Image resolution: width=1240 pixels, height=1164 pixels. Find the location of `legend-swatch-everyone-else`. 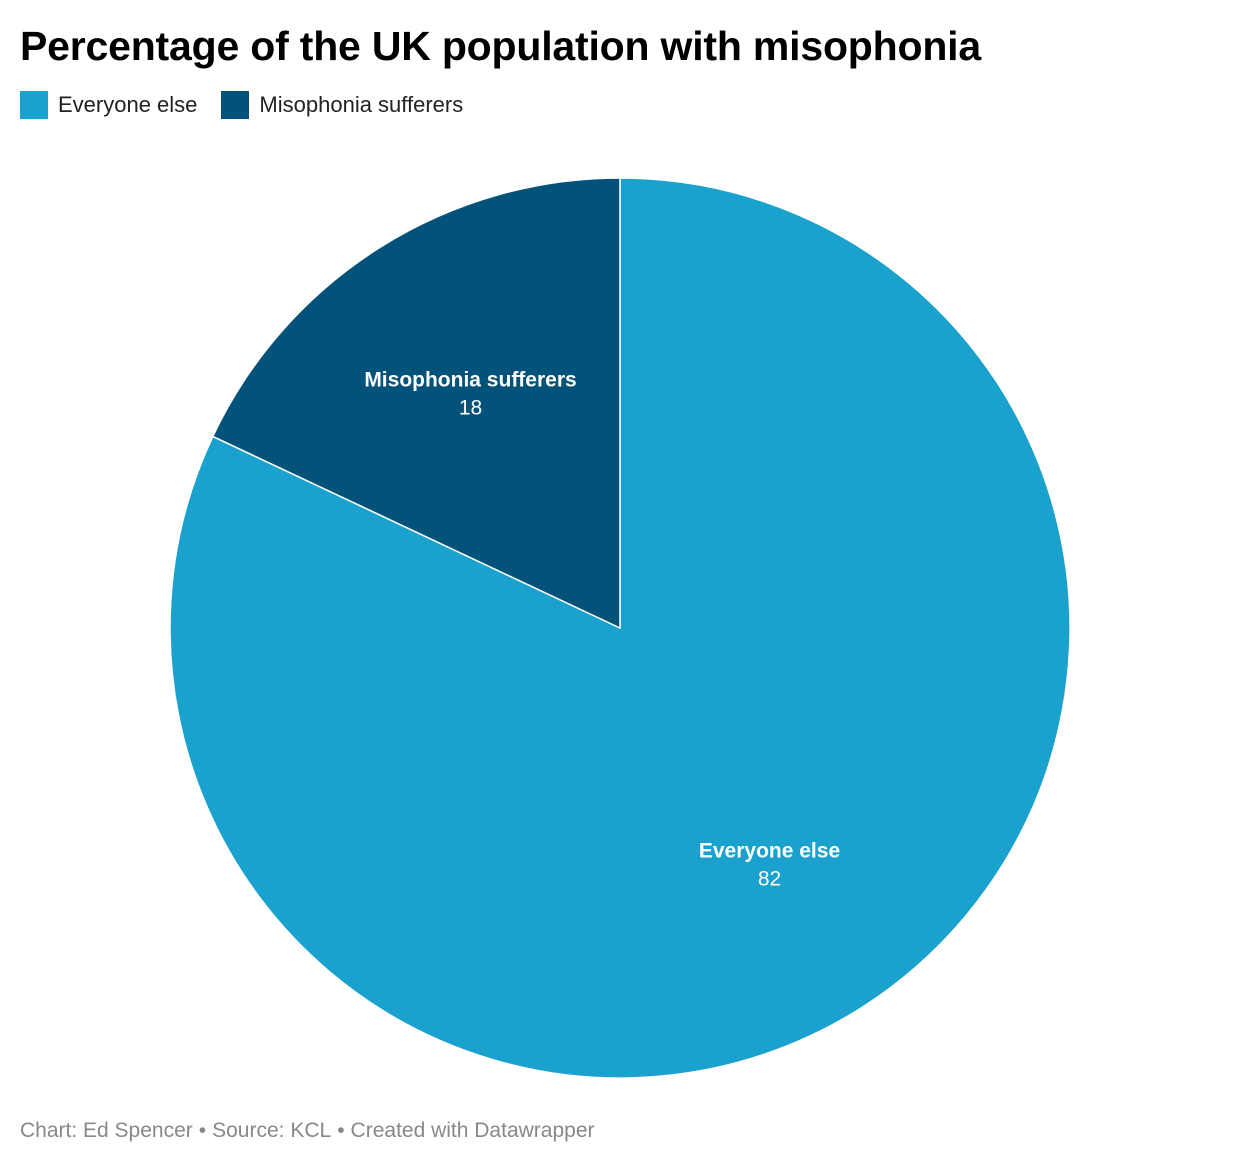

legend-swatch-everyone-else is located at coordinates (34, 105).